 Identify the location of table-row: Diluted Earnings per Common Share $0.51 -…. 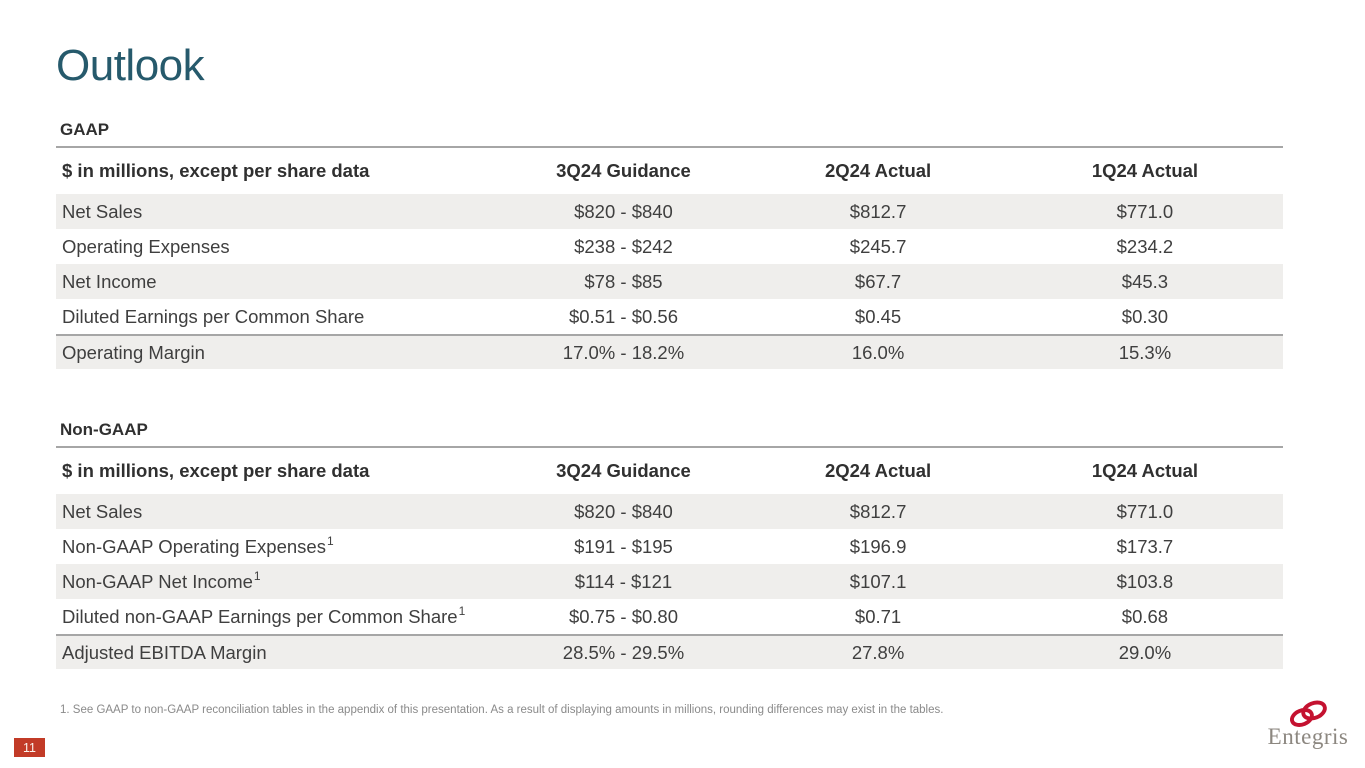
(669, 316).